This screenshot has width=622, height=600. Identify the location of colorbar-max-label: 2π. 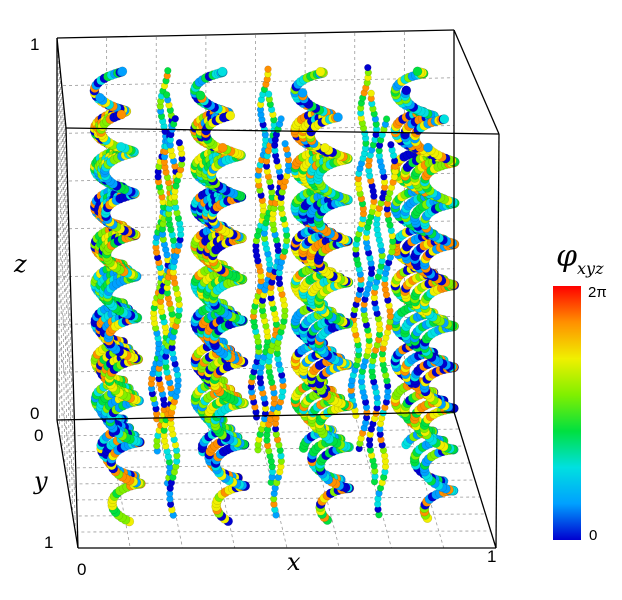
(597, 292).